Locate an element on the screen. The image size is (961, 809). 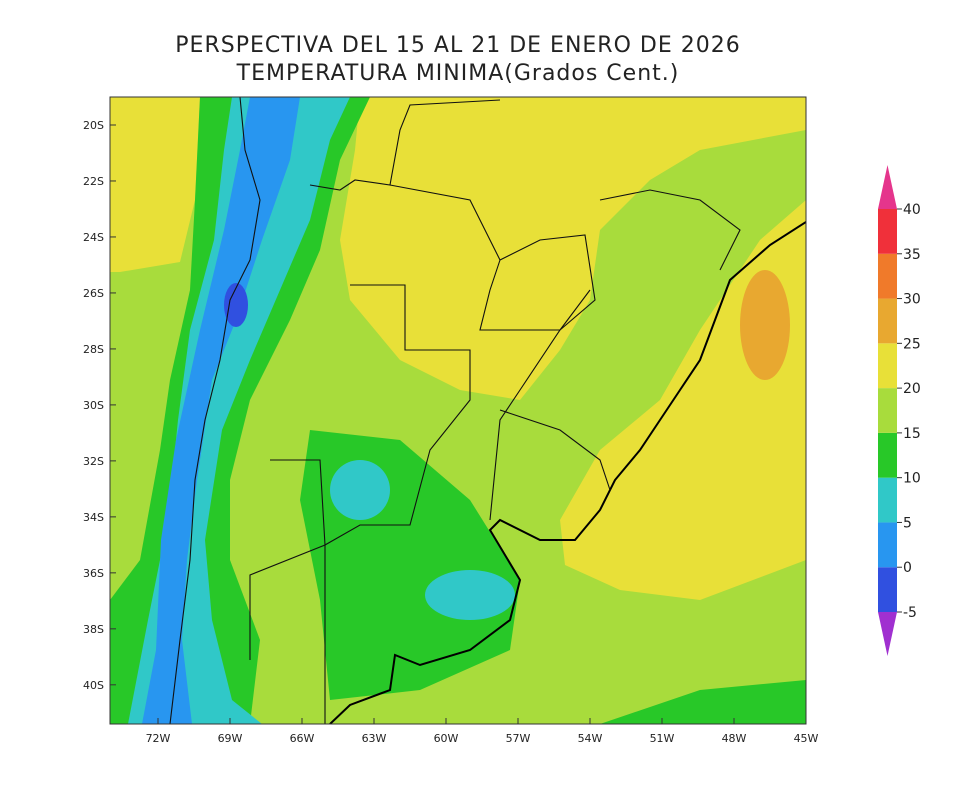
subtitle-line: TEMPERATURA MINIMA(Grados Cent.) is located at coordinates (458, 73).